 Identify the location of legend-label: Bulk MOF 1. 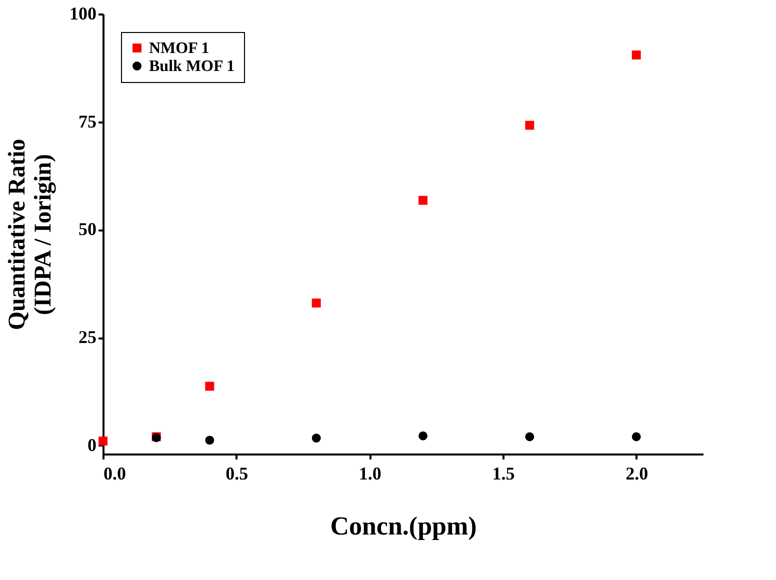
(192, 66).